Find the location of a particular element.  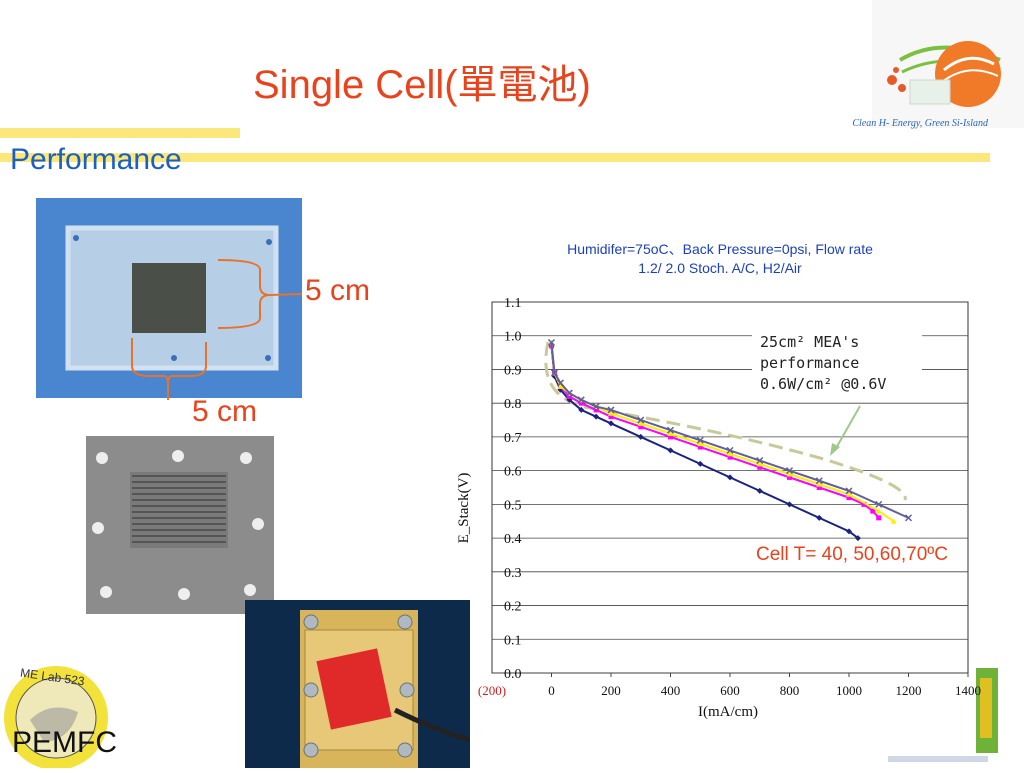

highlight-dashed-curve is located at coordinates (725, 421).